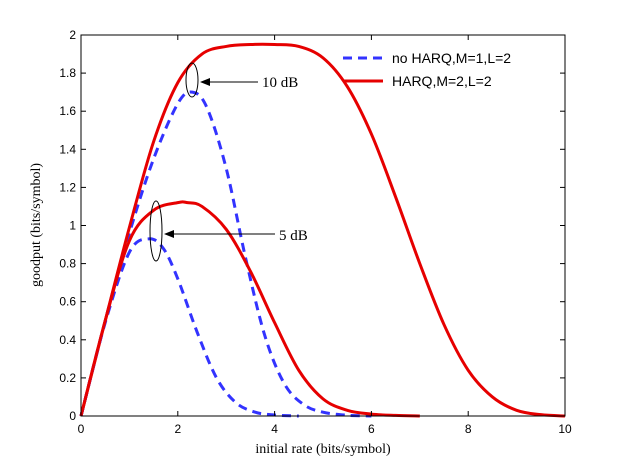 The width and height of the screenshot is (623, 469). I want to click on x-tick-label: 4, so click(274, 429).